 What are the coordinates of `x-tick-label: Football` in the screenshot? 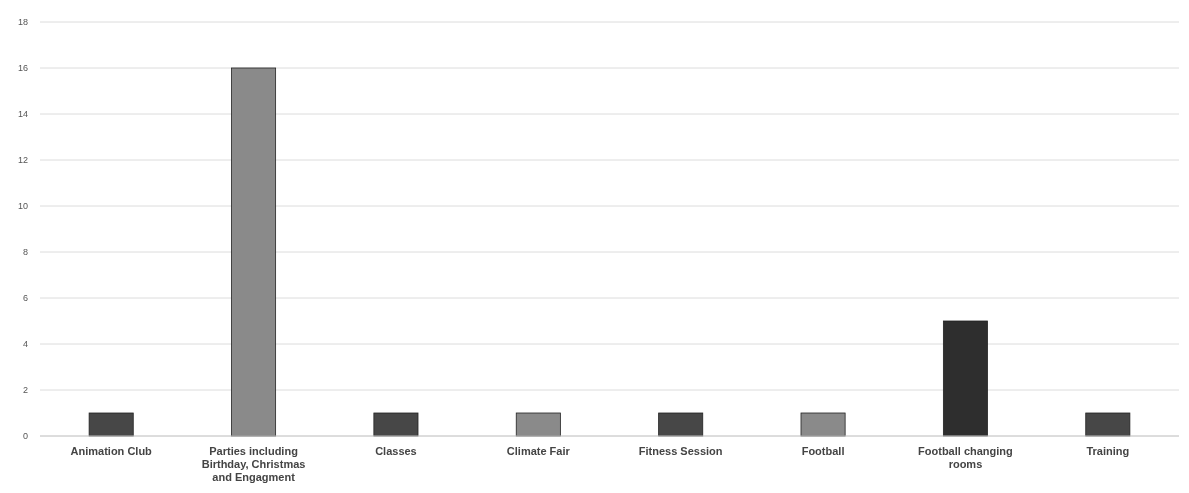 It's located at (823, 451).